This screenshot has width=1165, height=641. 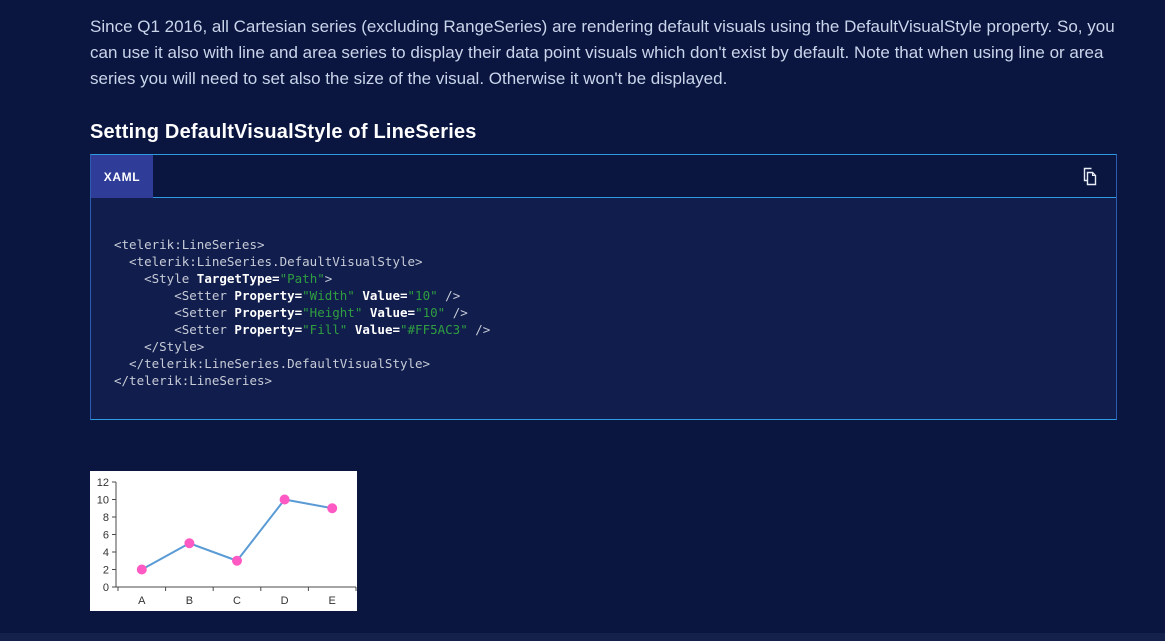 What do you see at coordinates (287, 295) in the screenshot?
I see `code-line: <Setter Property="Width" Value="10" />` at bounding box center [287, 295].